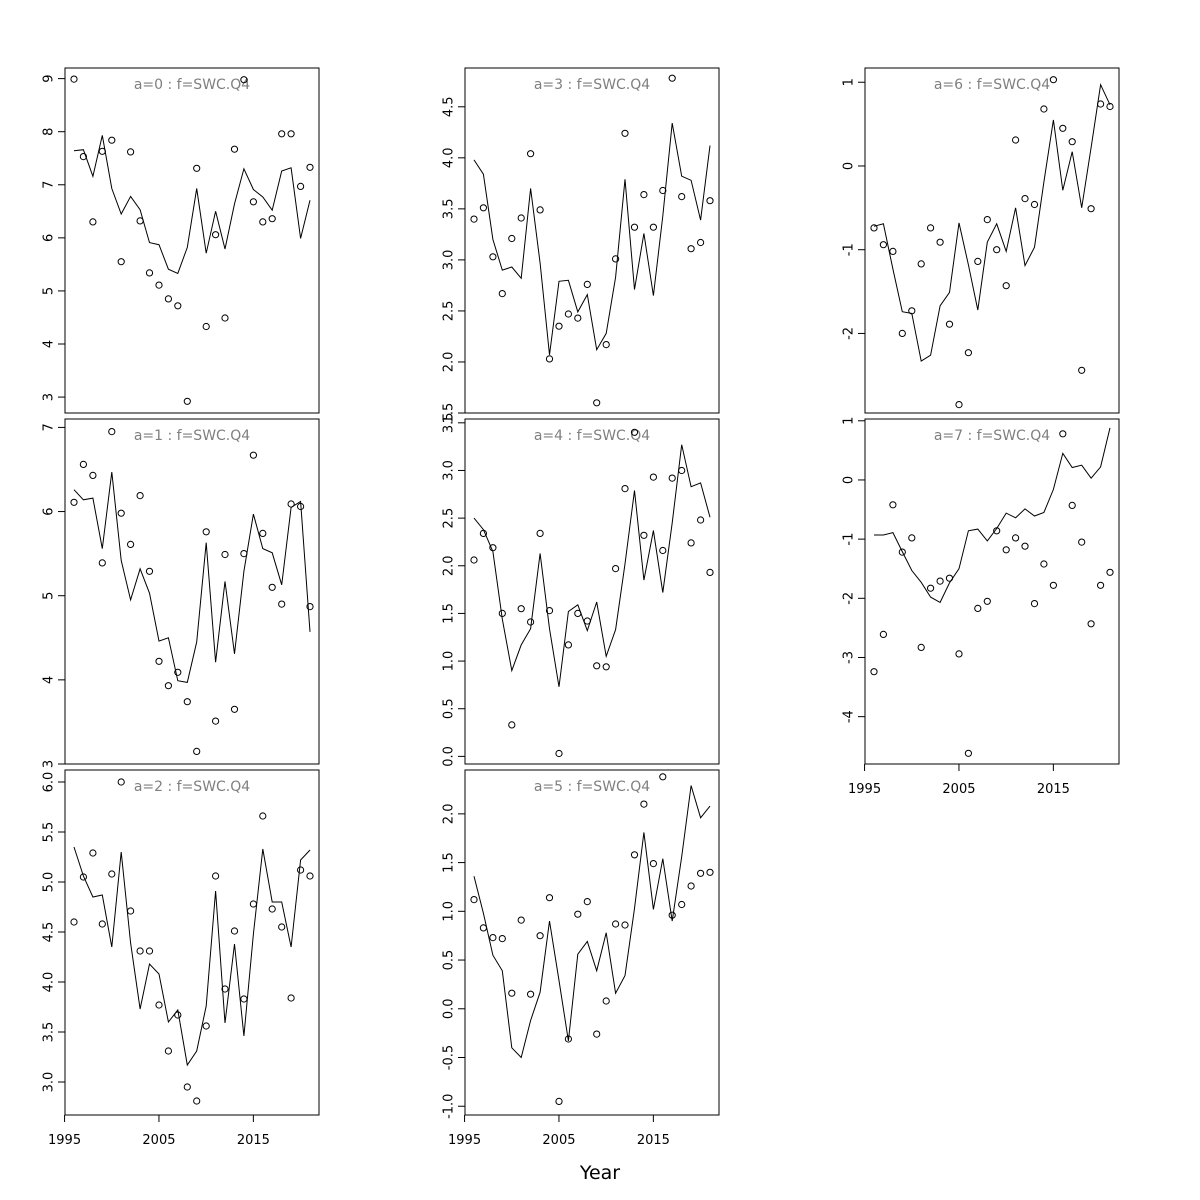 This screenshot has height=1200, width=1200. I want to click on panel-title: a=0 : f=SWC.Q4, so click(192, 85).